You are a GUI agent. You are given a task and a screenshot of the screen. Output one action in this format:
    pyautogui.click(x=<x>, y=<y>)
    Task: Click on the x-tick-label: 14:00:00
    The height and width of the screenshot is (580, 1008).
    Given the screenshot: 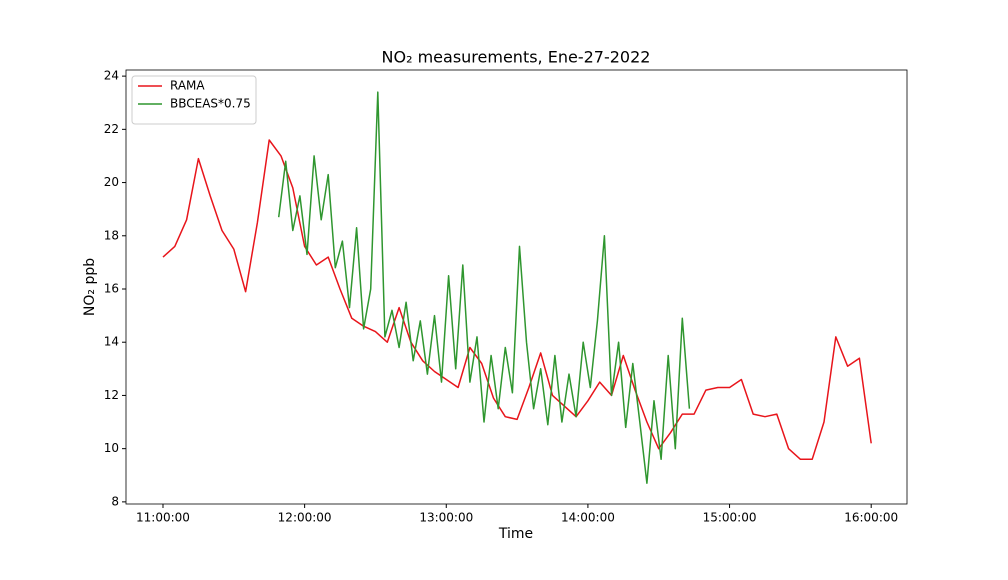 What is the action you would take?
    pyautogui.click(x=588, y=518)
    